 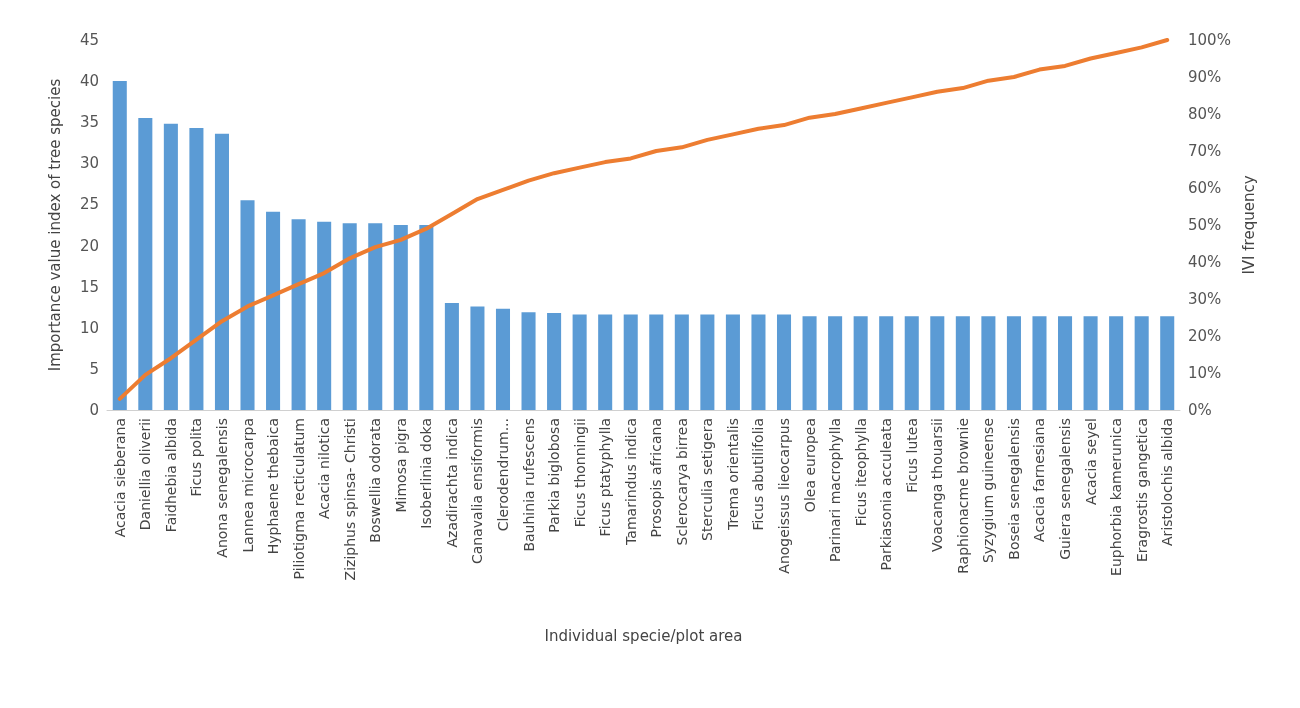 What do you see at coordinates (1141, 490) in the screenshot?
I see `x-tick-label: Eragrostis gangetica` at bounding box center [1141, 490].